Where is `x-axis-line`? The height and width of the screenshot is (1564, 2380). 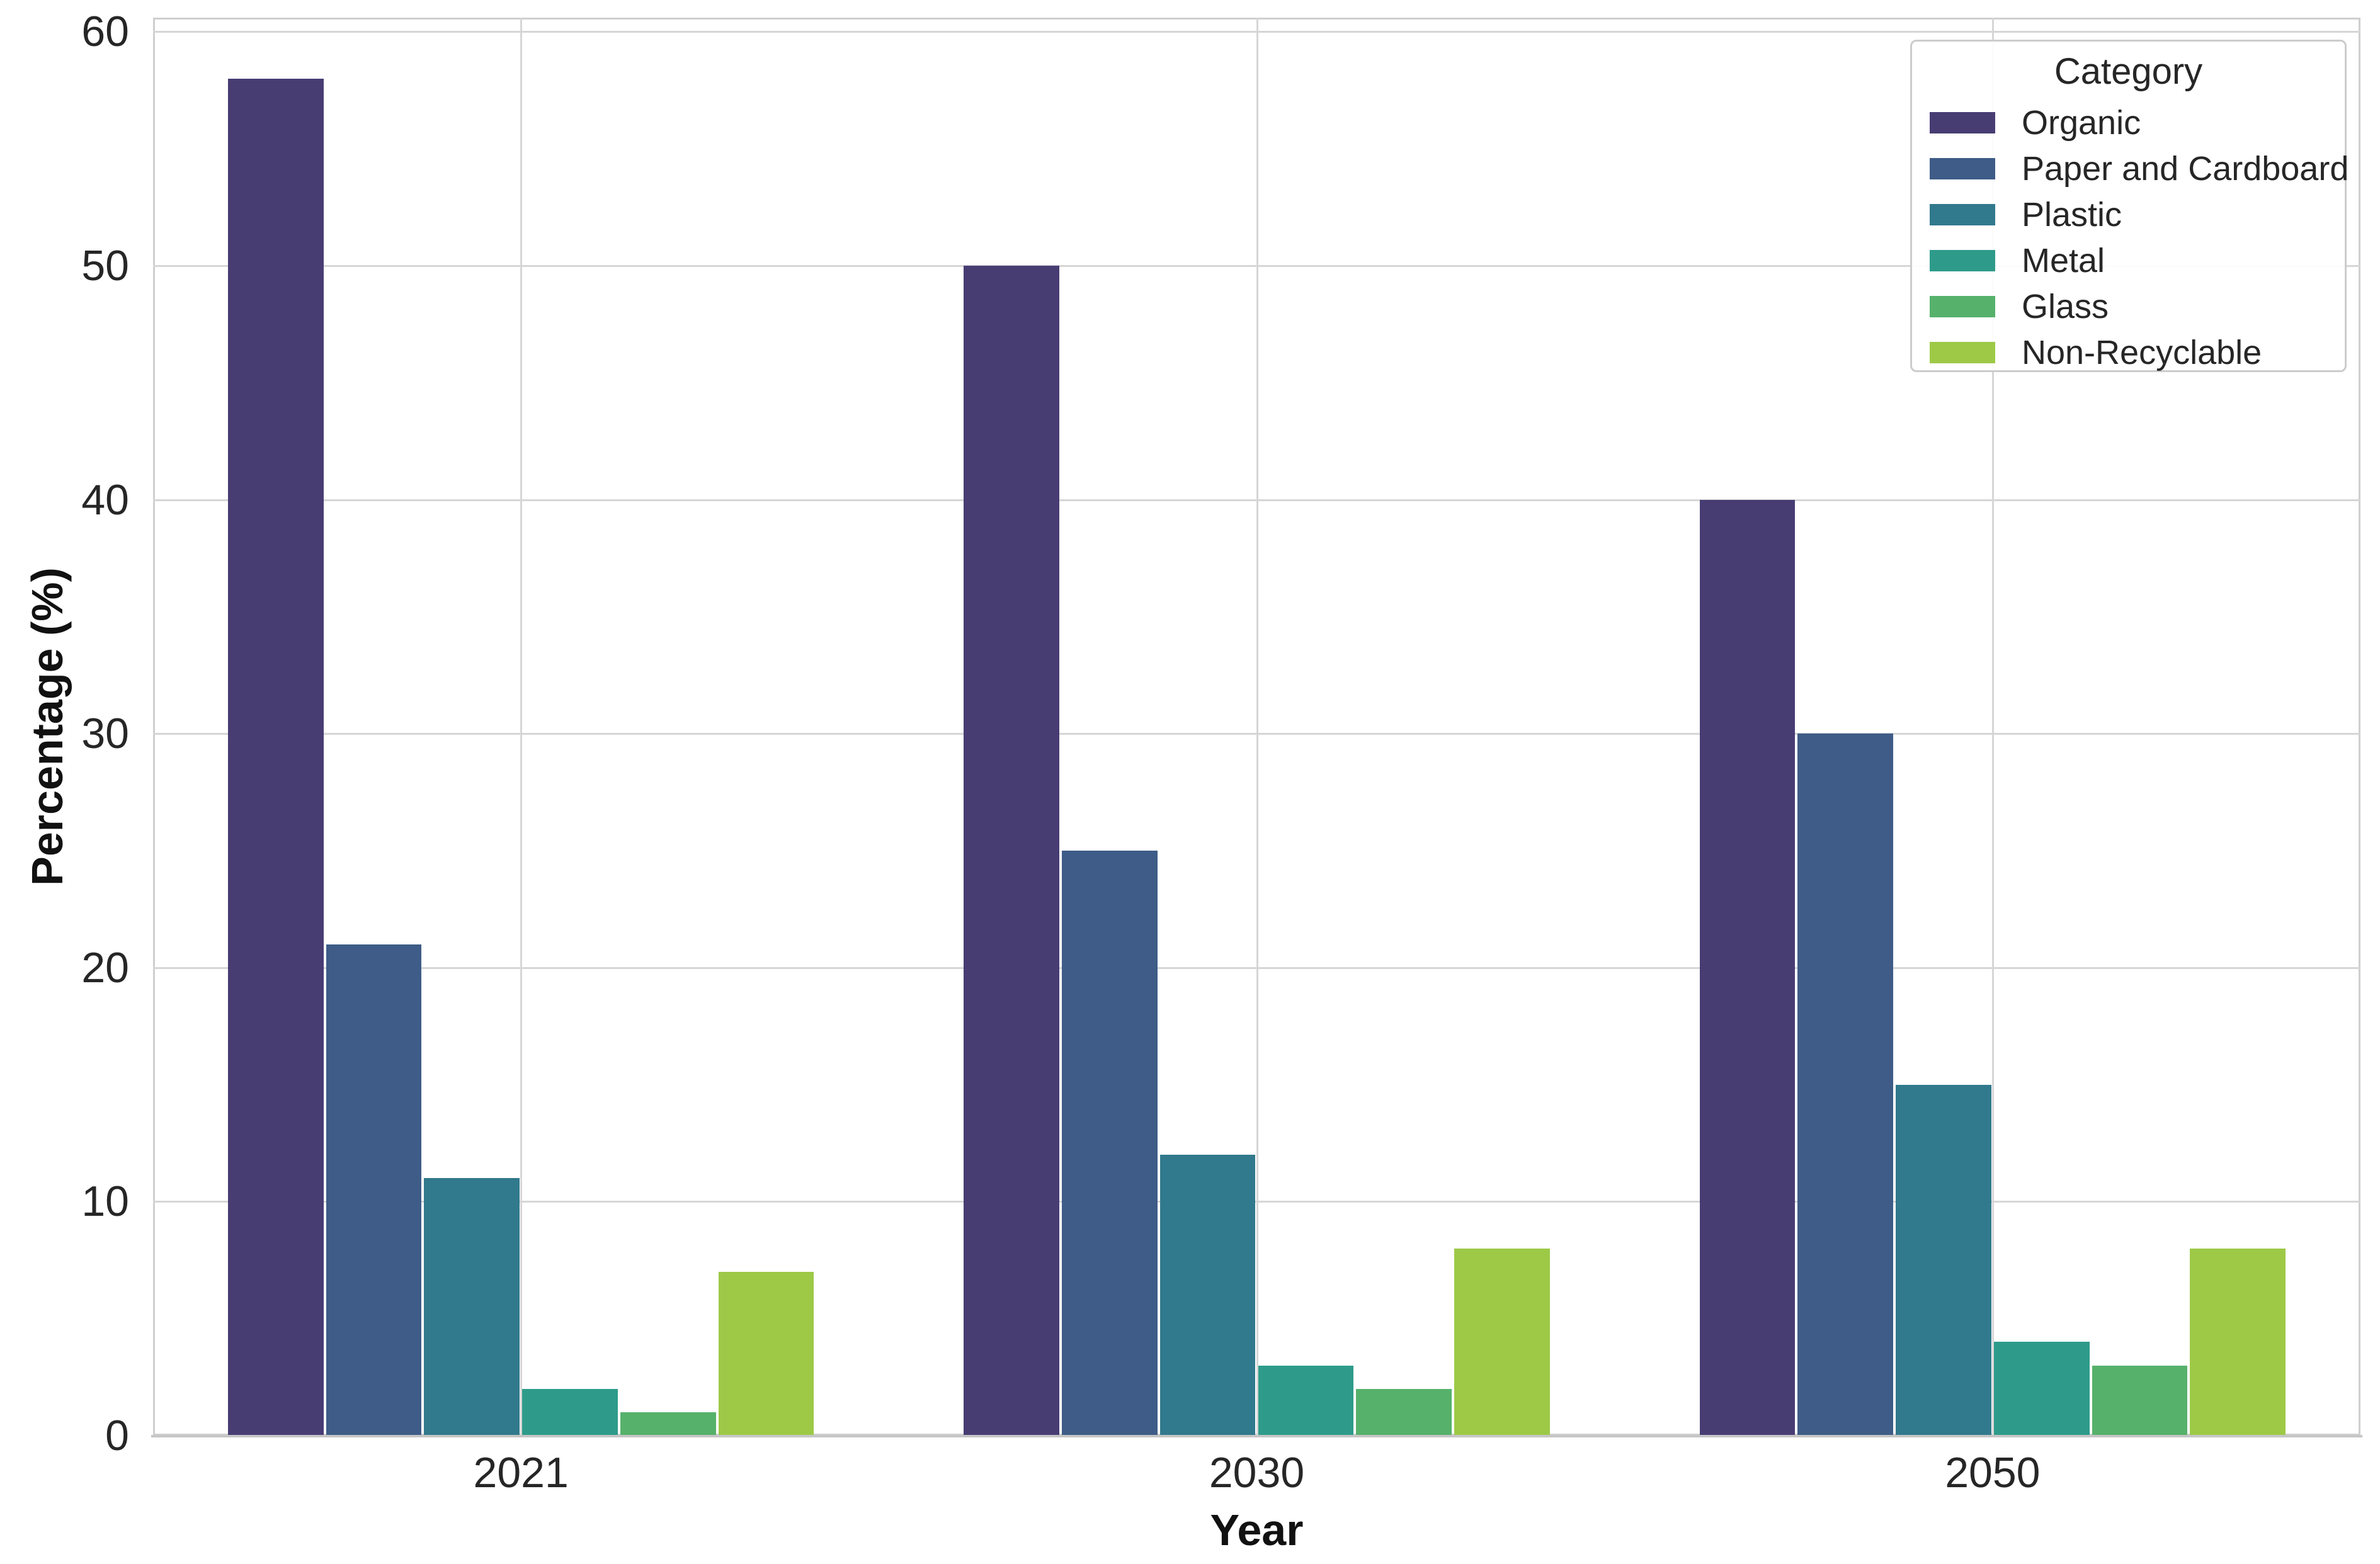 x-axis-line is located at coordinates (1256, 1436).